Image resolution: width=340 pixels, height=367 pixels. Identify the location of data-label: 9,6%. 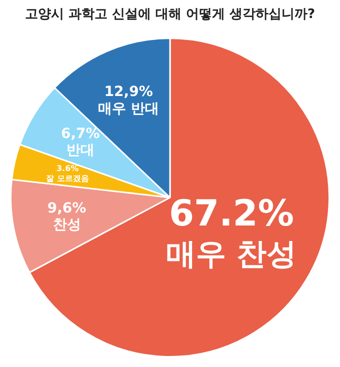
(66, 208).